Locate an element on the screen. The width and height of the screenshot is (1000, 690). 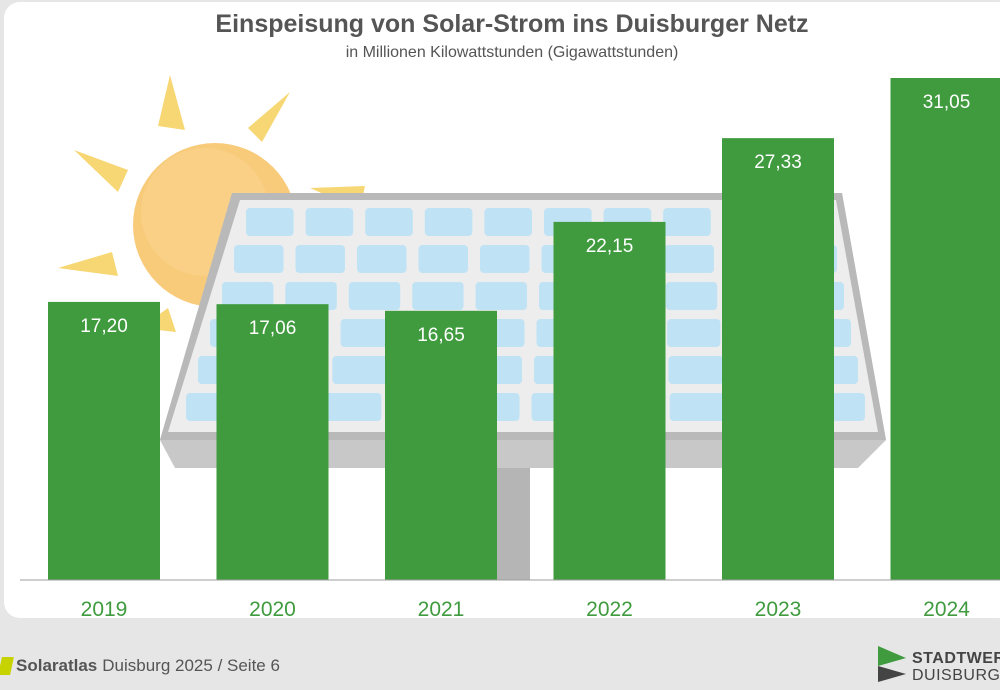
bar-2024 is located at coordinates (945, 329).